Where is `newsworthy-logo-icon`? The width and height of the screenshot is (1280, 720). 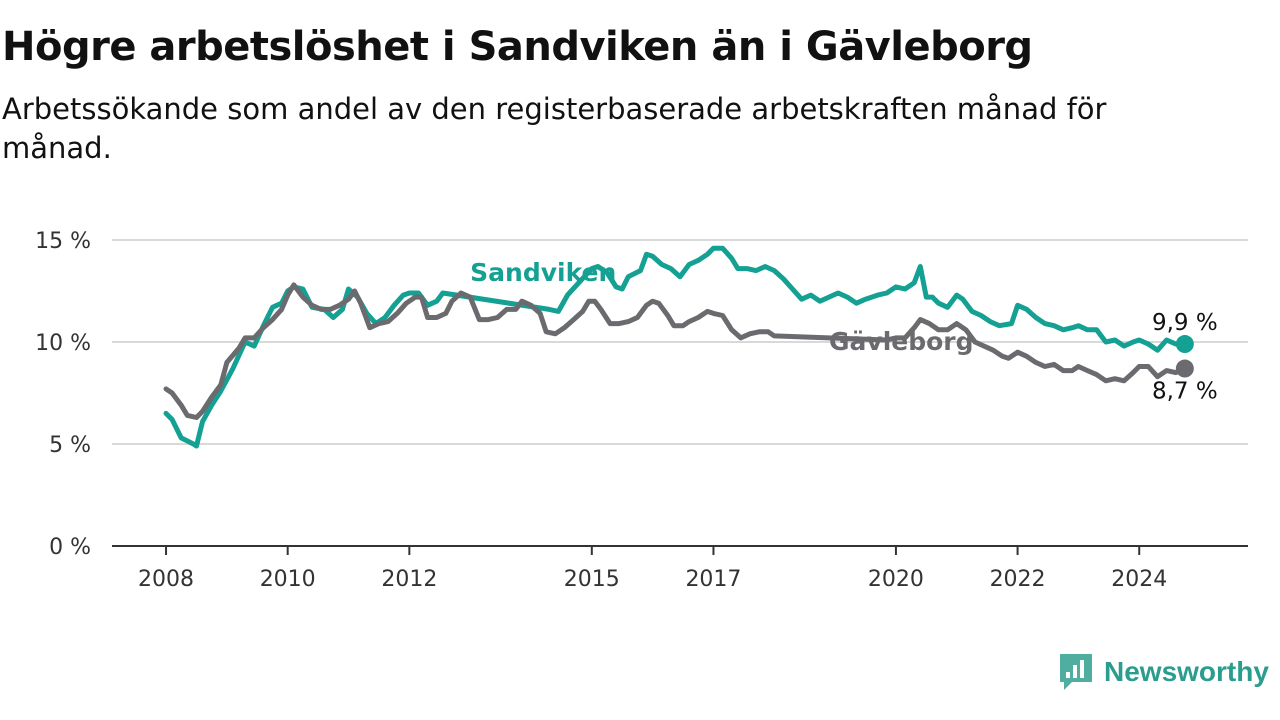 newsworthy-logo-icon is located at coordinates (1076, 672).